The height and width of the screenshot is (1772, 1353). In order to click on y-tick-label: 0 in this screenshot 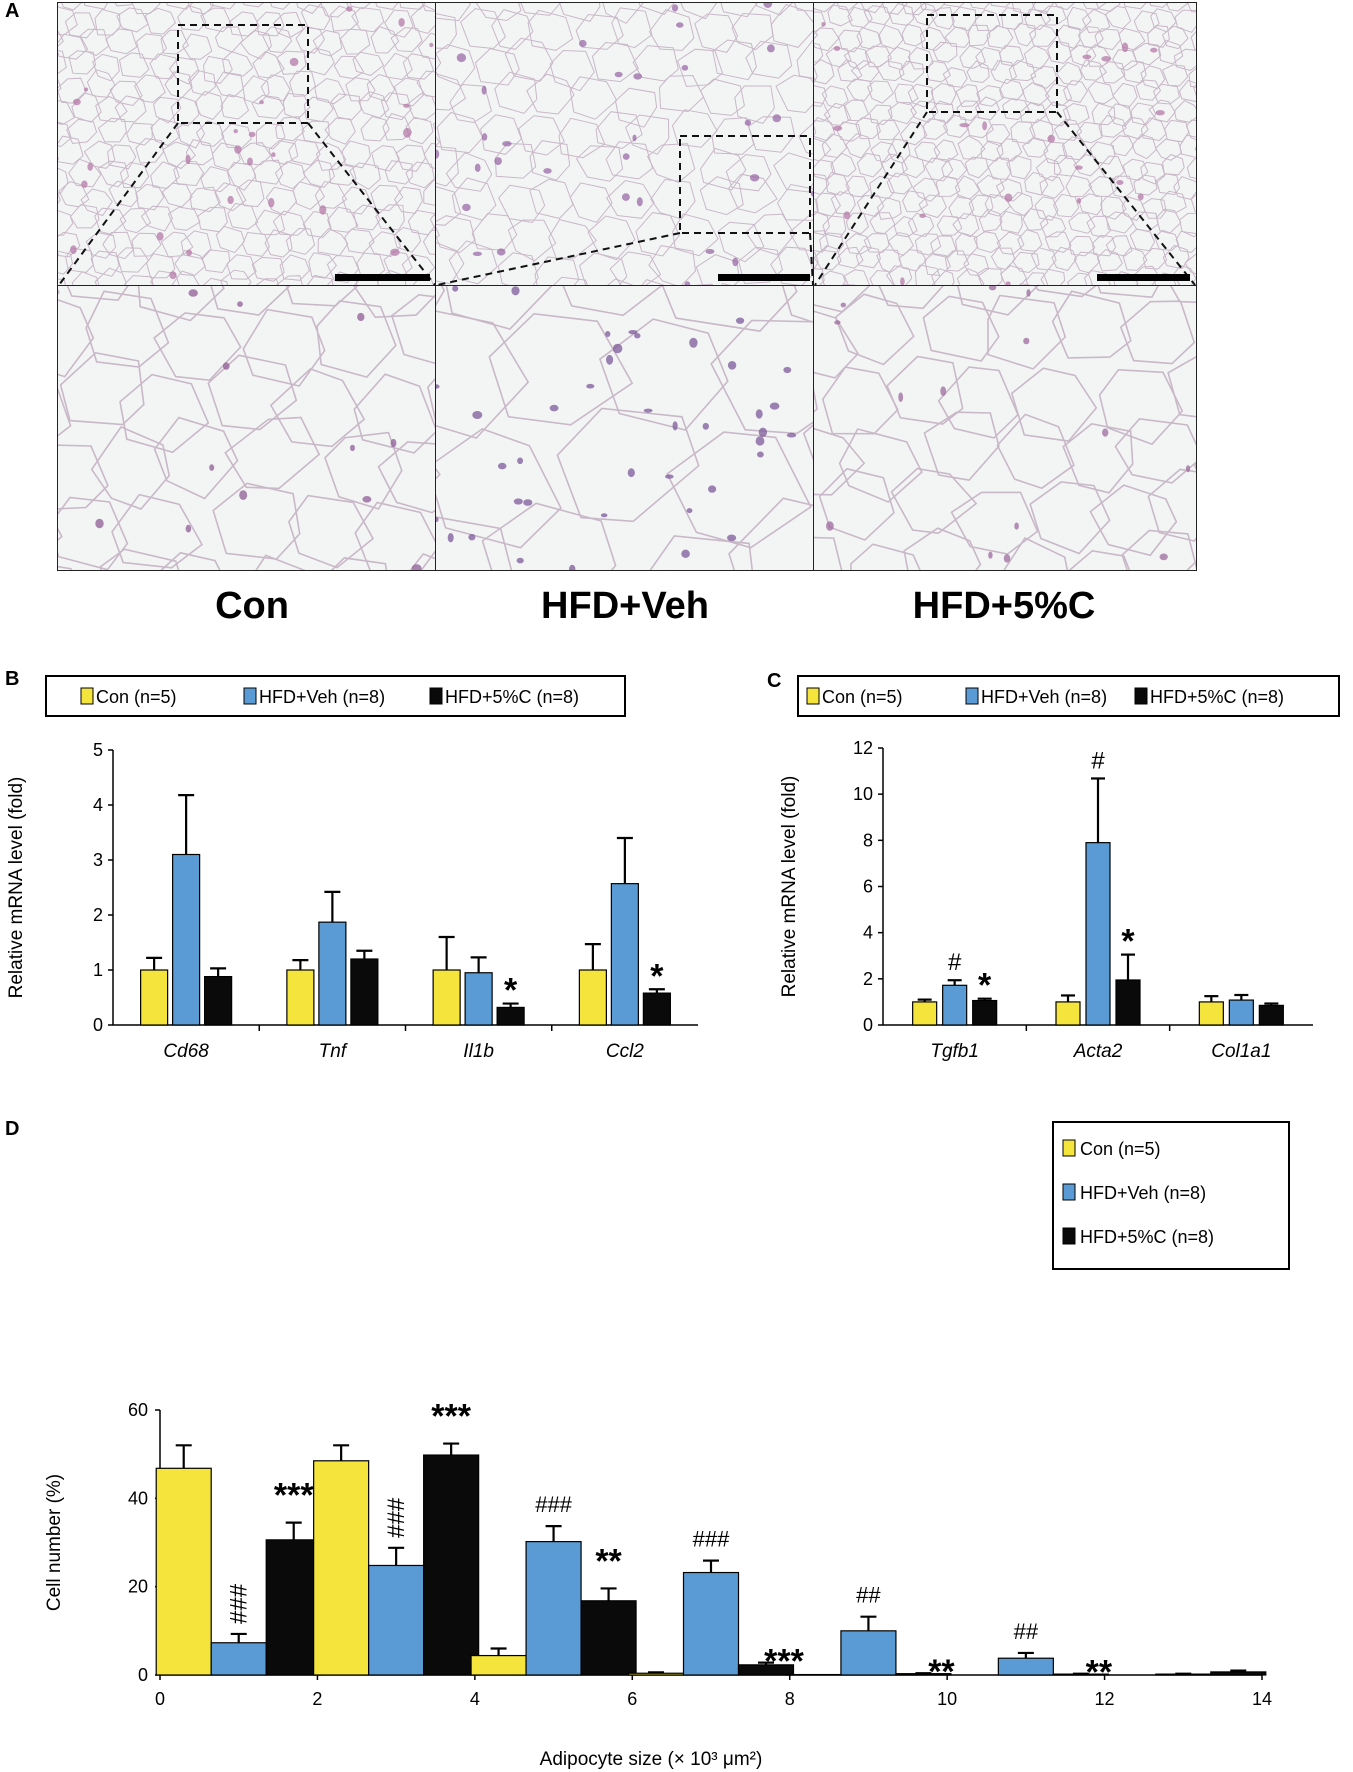, I will do `click(143, 1675)`.